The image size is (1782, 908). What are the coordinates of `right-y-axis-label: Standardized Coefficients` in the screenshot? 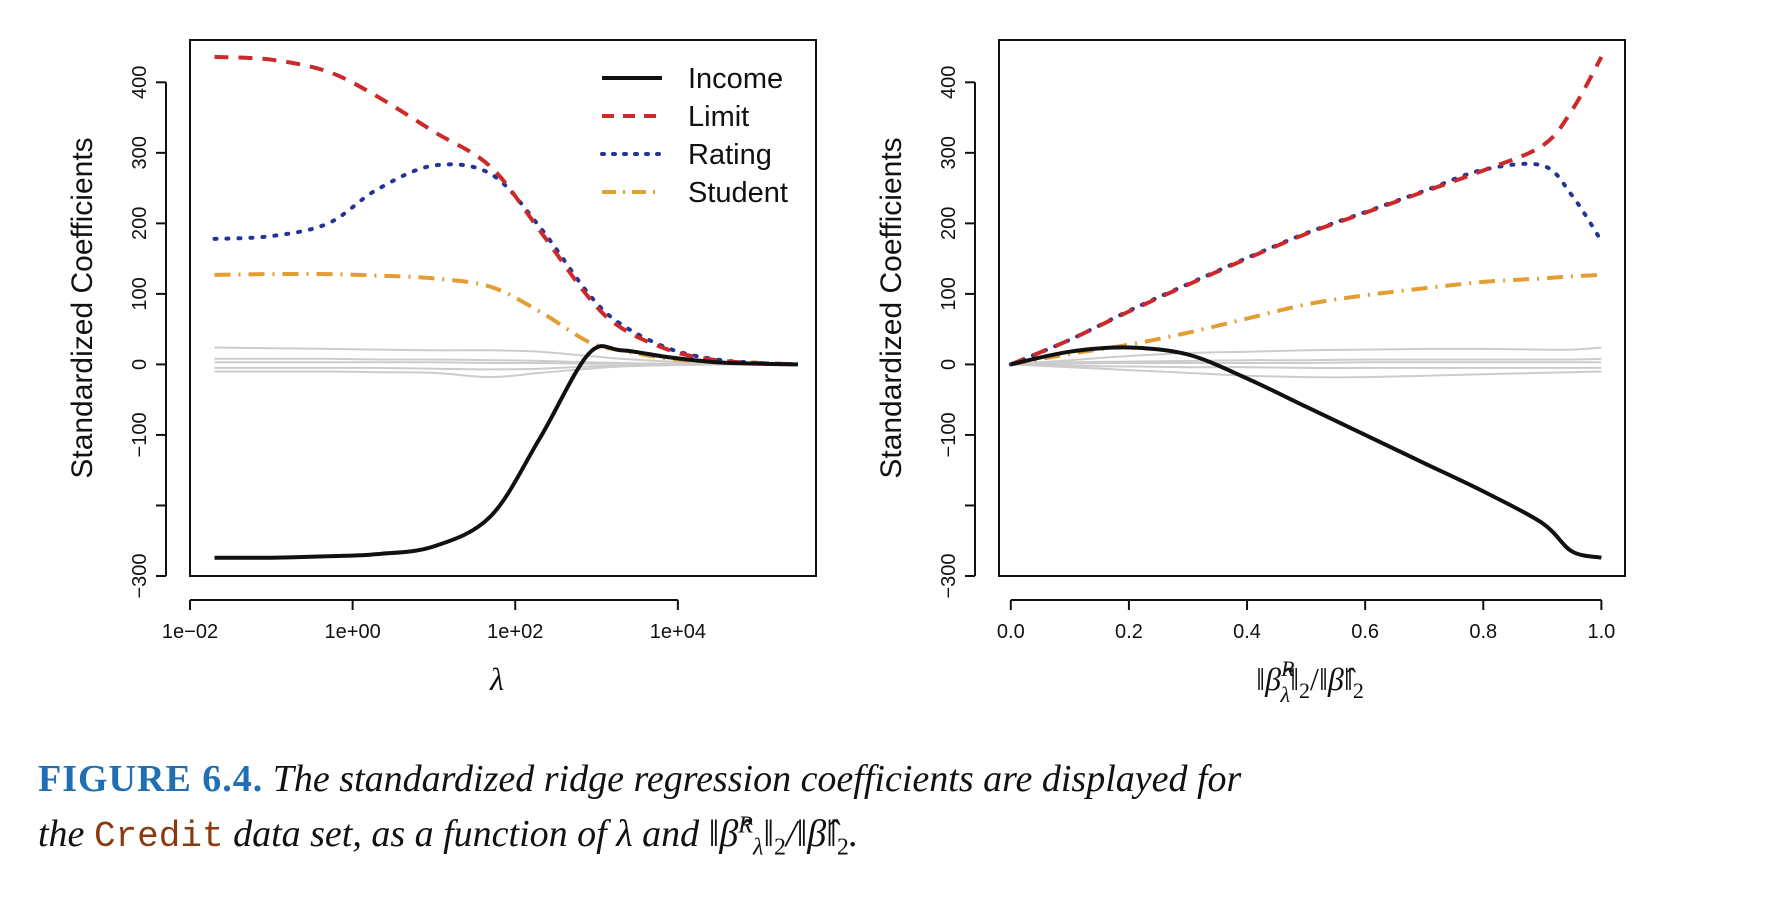 It's located at (891, 307).